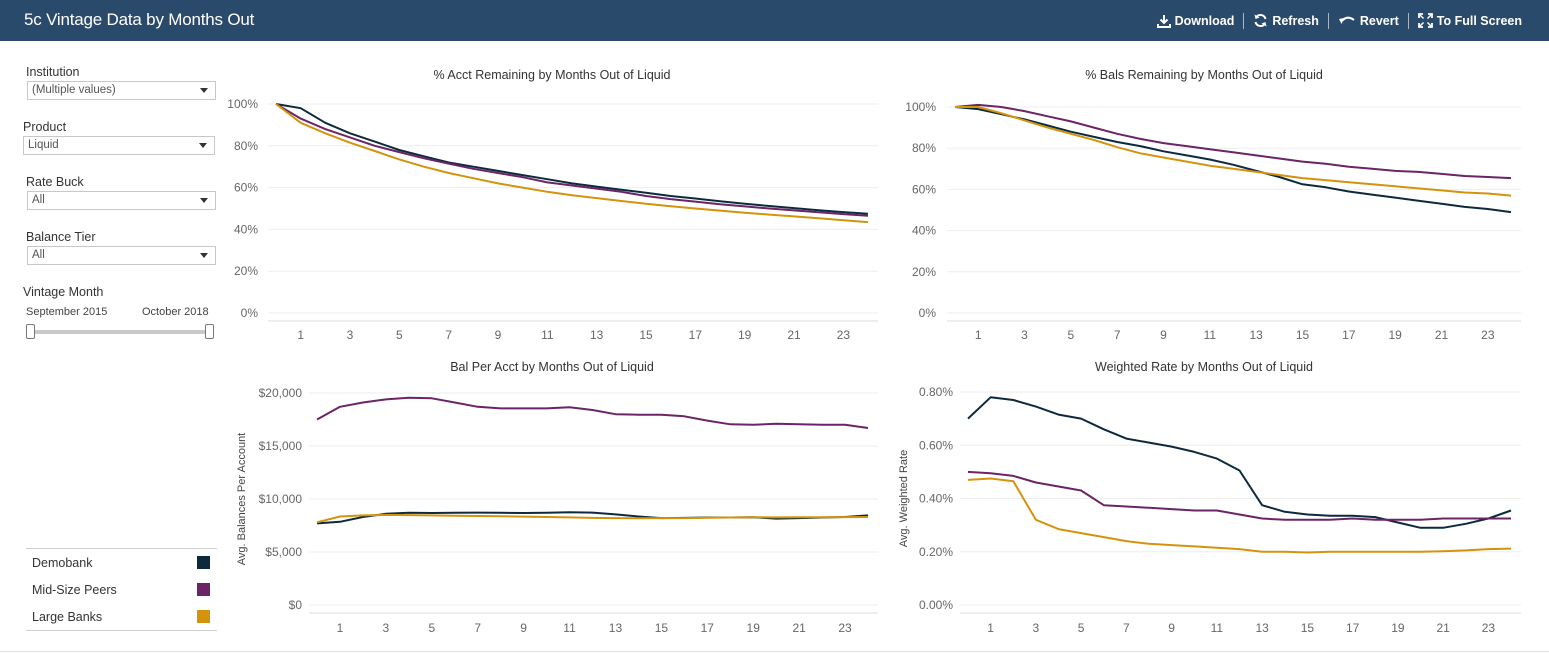 Image resolution: width=1549 pixels, height=654 pixels. What do you see at coordinates (120, 332) in the screenshot?
I see `vintage-slider-track` at bounding box center [120, 332].